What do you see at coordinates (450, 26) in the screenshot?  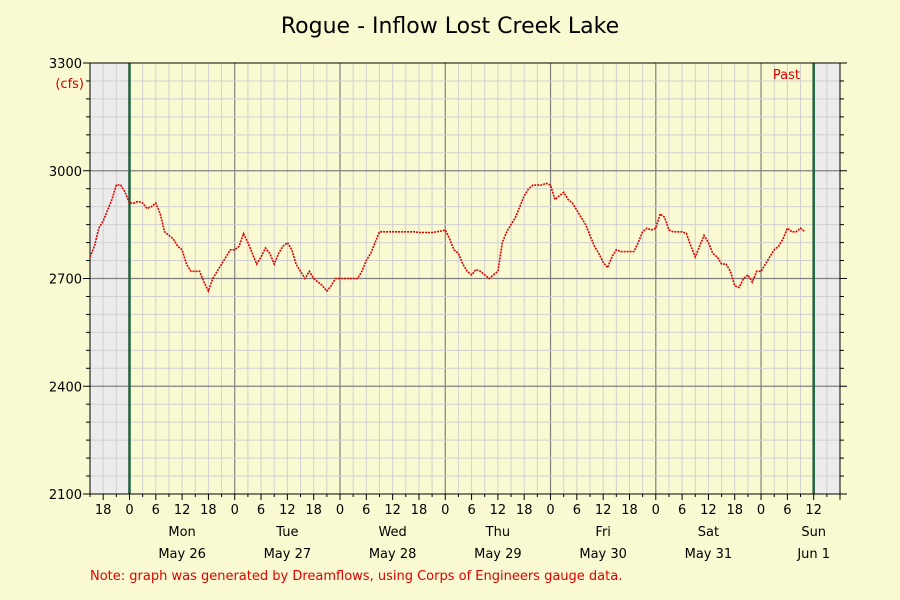 I see `chart-title: Rogue - Inflow Lost Creek Lake` at bounding box center [450, 26].